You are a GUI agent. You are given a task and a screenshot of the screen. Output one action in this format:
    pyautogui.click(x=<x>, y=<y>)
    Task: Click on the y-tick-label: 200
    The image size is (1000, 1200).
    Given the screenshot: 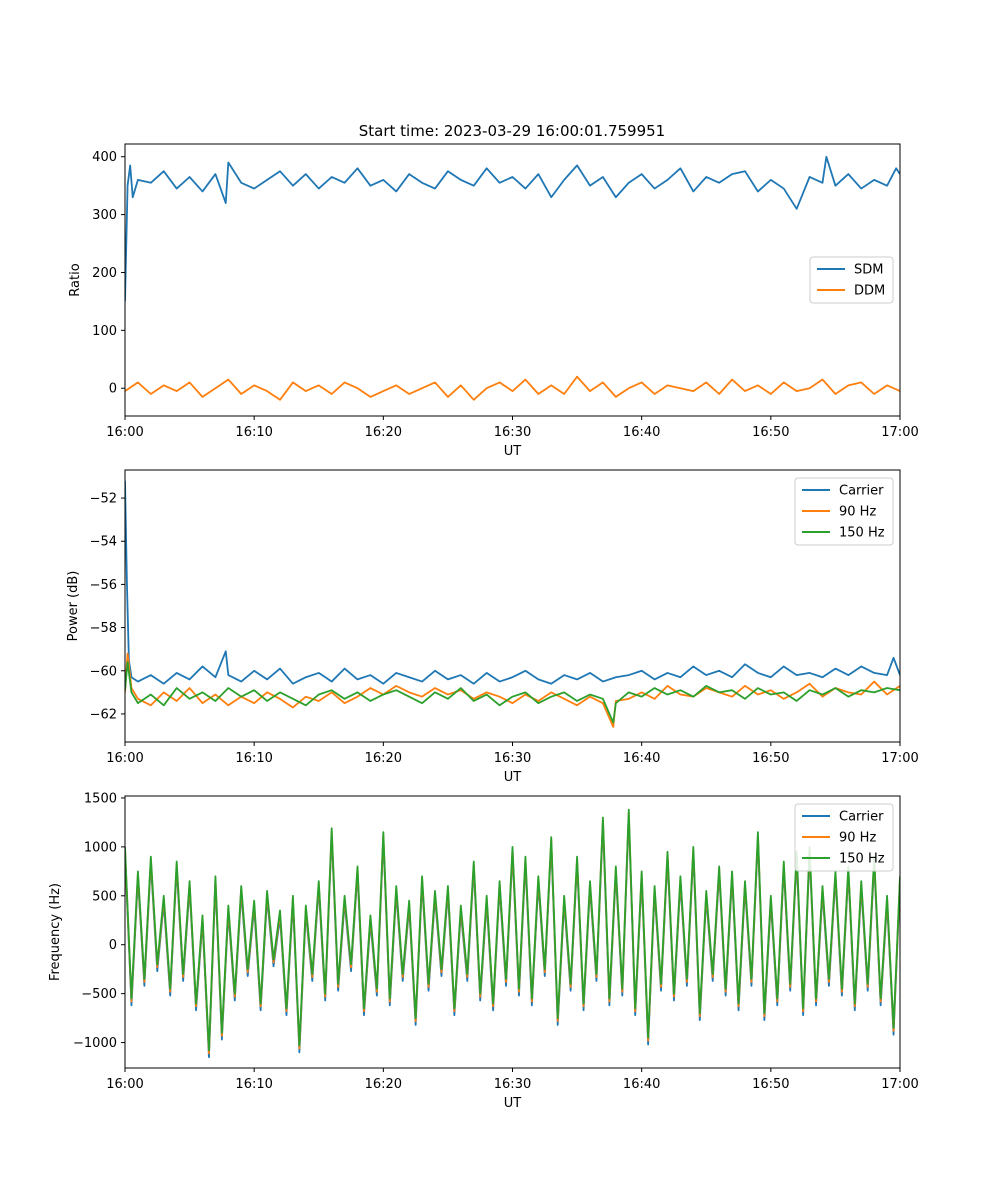 What is the action you would take?
    pyautogui.click(x=104, y=273)
    